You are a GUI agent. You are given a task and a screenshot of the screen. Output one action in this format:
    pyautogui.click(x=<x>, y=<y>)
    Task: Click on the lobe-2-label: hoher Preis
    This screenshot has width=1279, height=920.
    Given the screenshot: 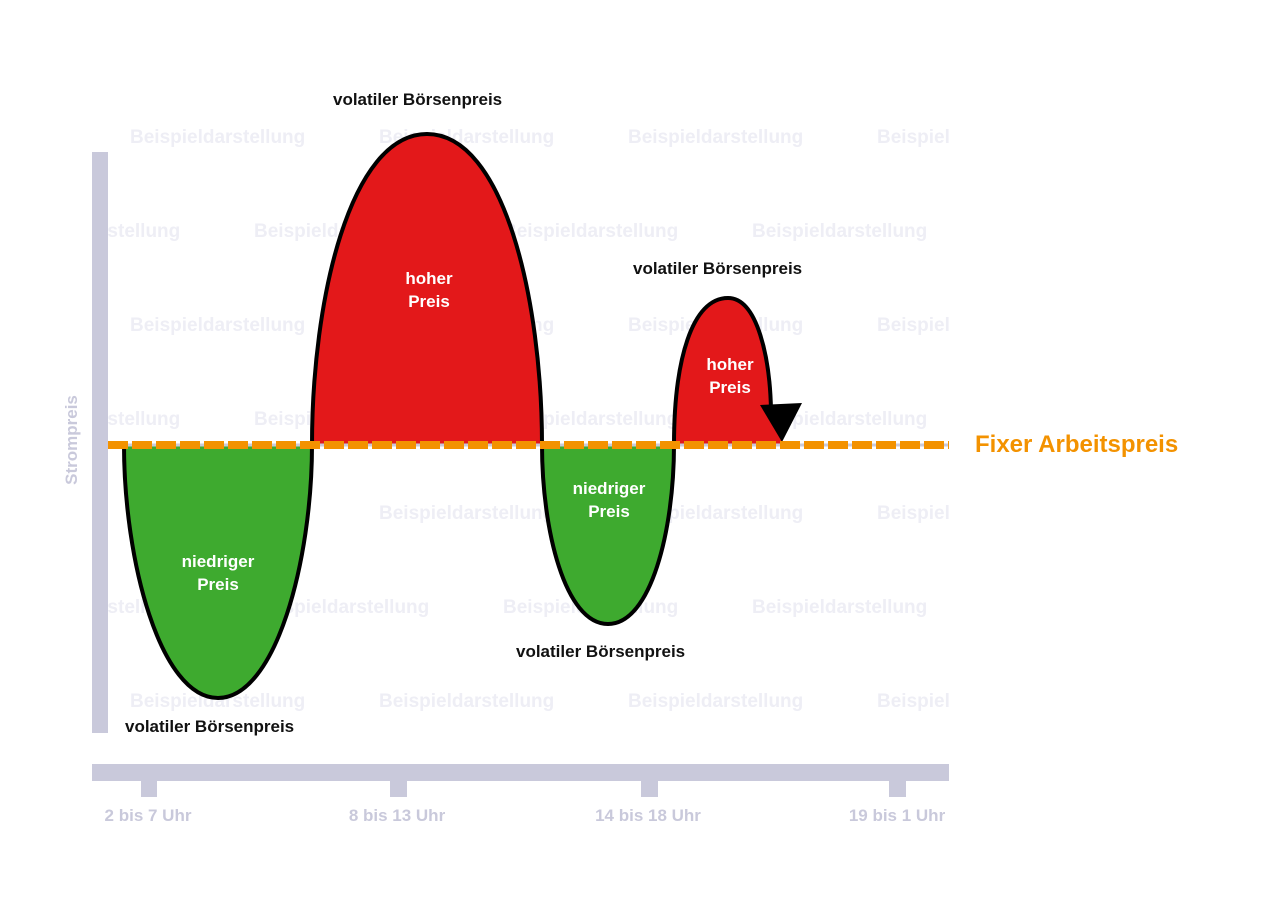 What is the action you would take?
    pyautogui.click(x=428, y=290)
    